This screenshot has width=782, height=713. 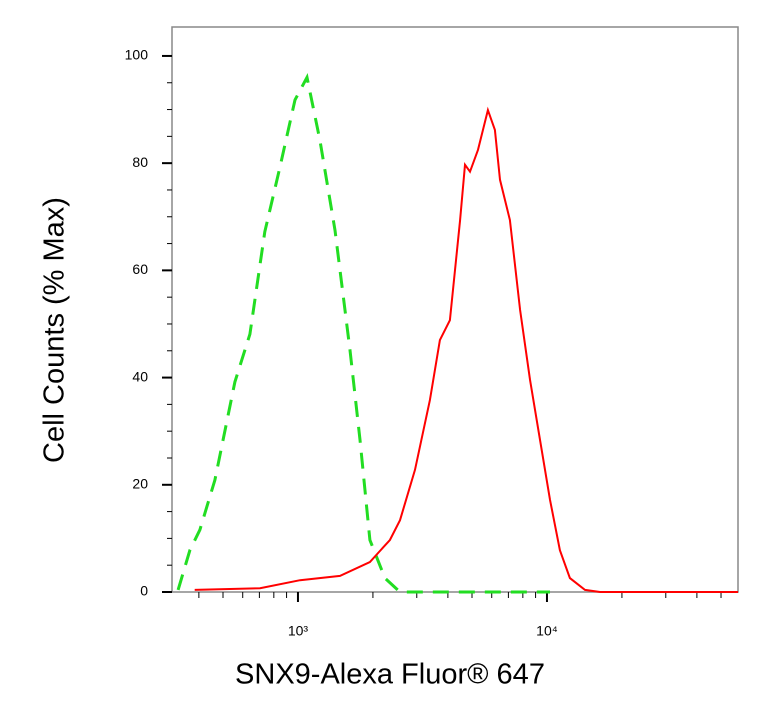 I want to click on y-tick-label: 60, so click(x=140, y=269).